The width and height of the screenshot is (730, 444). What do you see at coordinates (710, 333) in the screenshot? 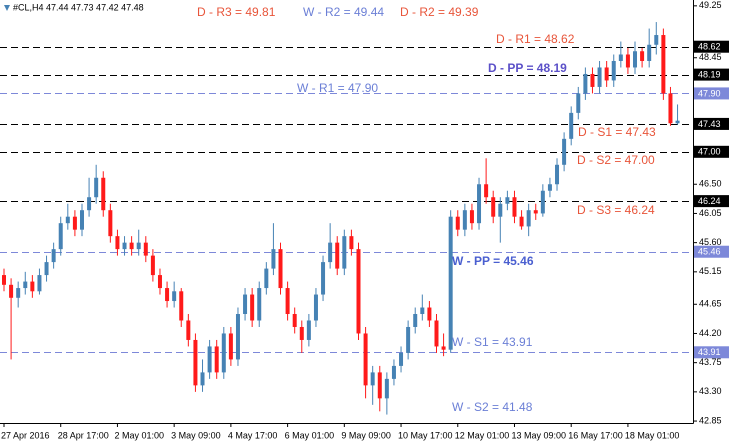
I see `y-tick-label: 44.20` at bounding box center [710, 333].